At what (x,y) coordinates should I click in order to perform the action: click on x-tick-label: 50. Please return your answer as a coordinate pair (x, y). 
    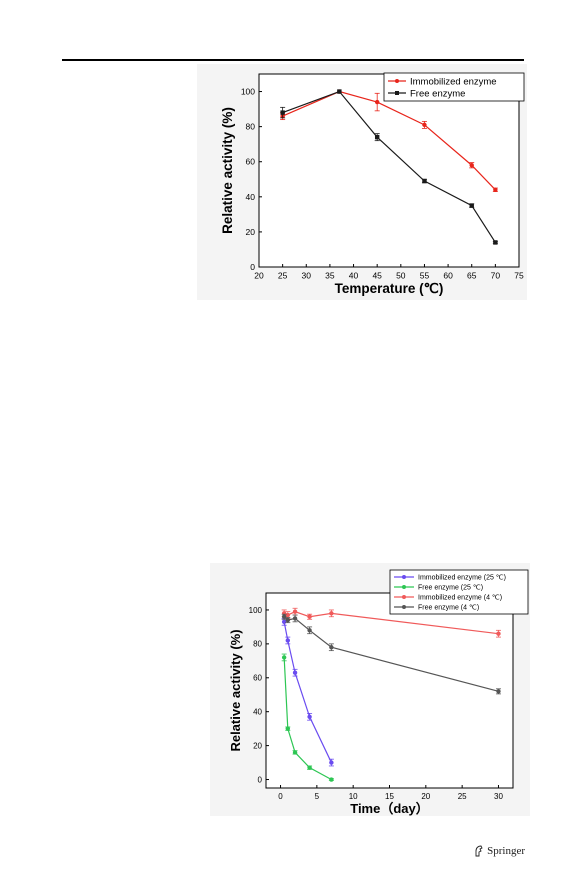
    Looking at the image, I should click on (401, 276).